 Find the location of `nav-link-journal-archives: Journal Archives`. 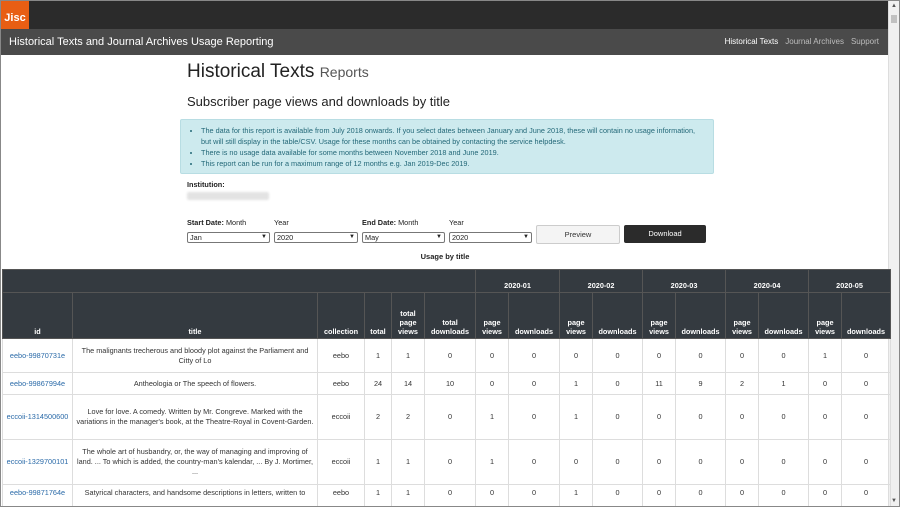

nav-link-journal-archives: Journal Archives is located at coordinates (814, 41).